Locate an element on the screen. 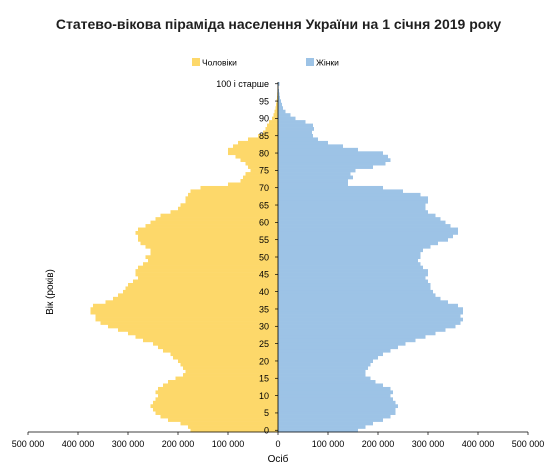 Image resolution: width=557 pixels, height=465 pixels. legend-label-women: Жінки is located at coordinates (327, 63).